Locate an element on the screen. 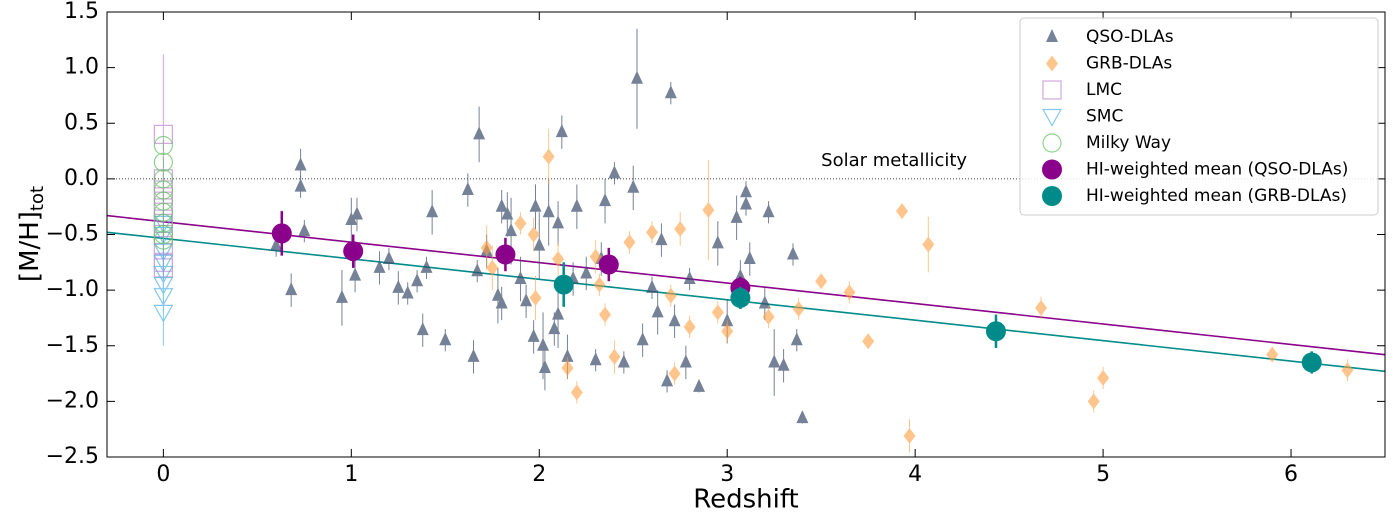 This screenshot has width=1400, height=517. y-tick-label: −1.5 is located at coordinates (72, 345).